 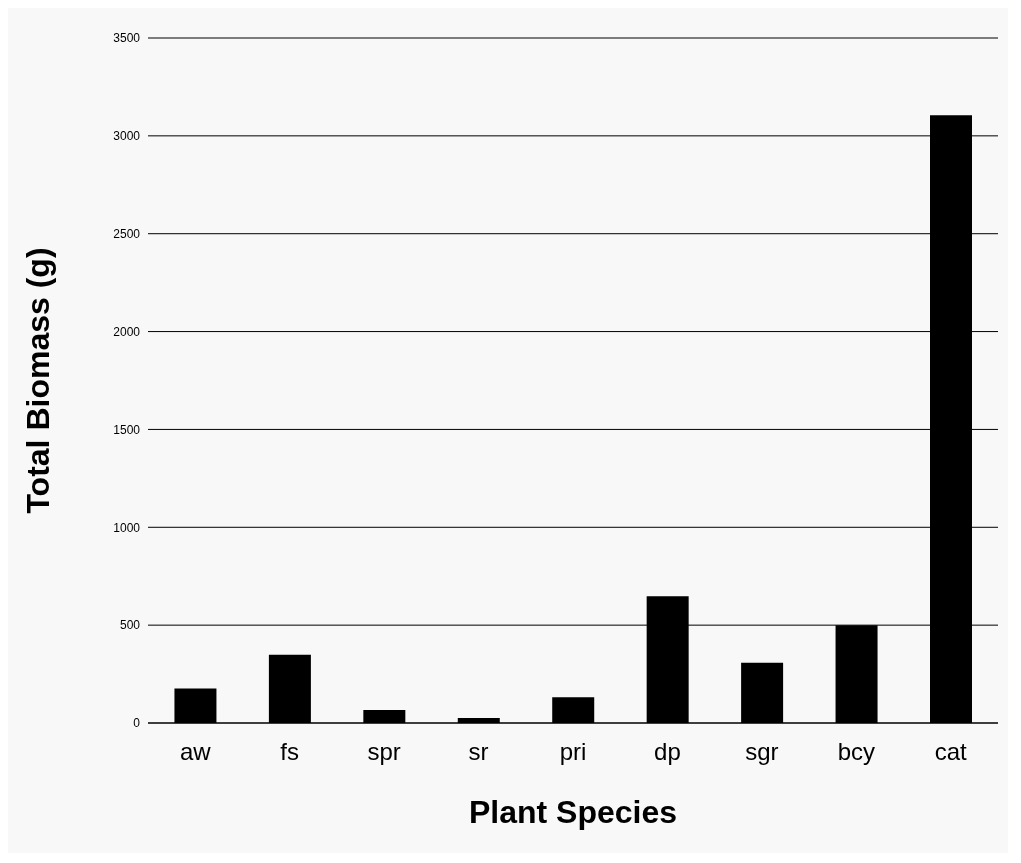 What do you see at coordinates (478, 752) in the screenshot?
I see `x-tick-label: sr` at bounding box center [478, 752].